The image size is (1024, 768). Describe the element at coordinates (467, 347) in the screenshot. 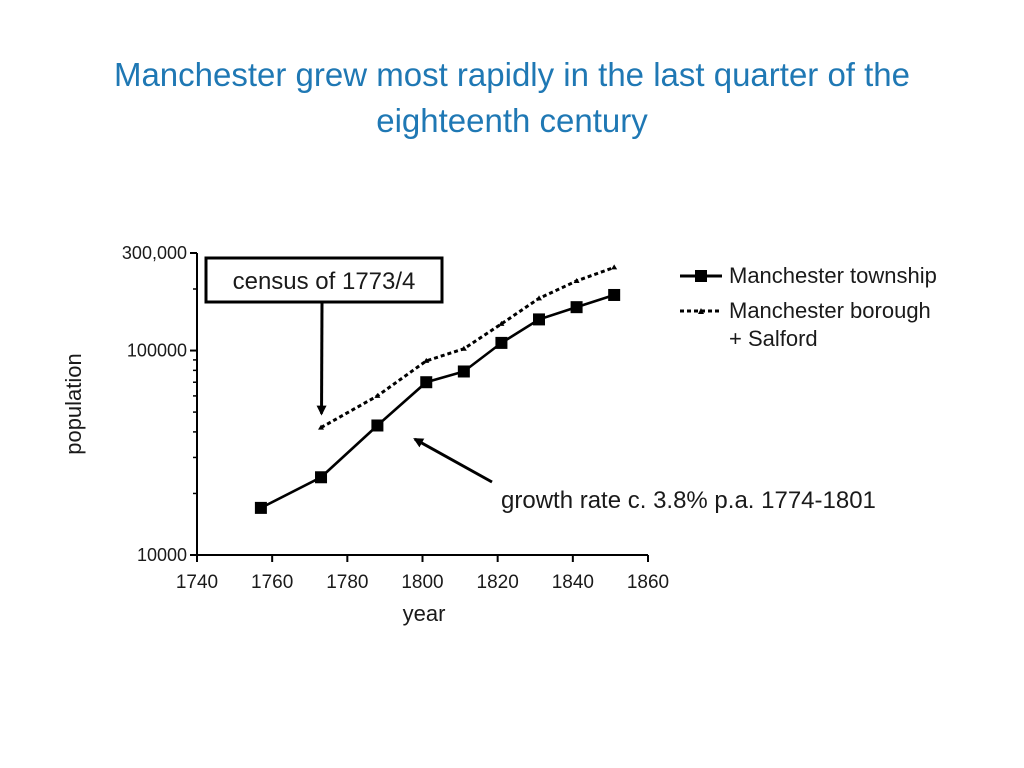

I see `series-line-borough-salford` at that location.